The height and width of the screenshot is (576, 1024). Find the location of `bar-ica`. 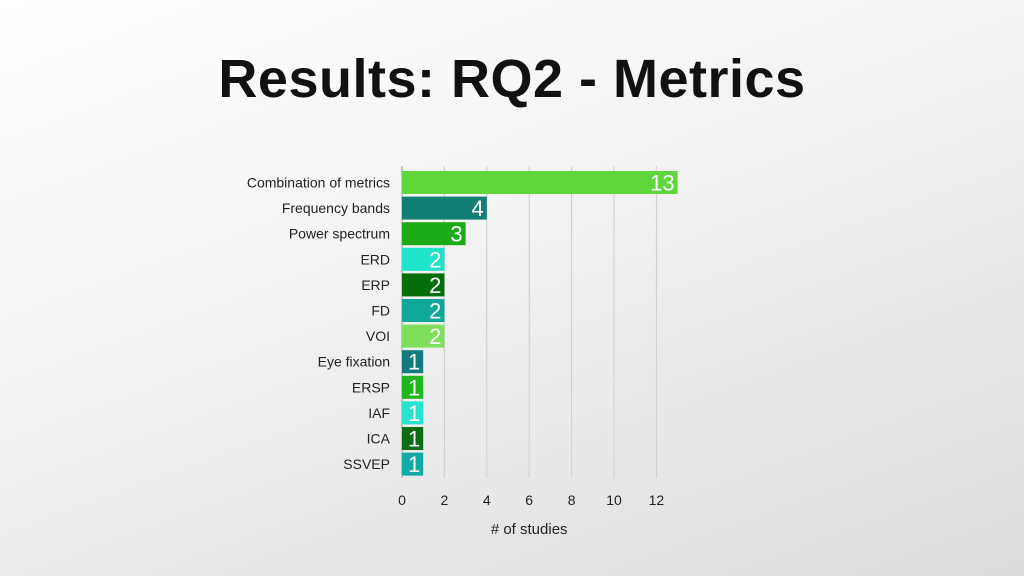

bar-ica is located at coordinates (413, 438).